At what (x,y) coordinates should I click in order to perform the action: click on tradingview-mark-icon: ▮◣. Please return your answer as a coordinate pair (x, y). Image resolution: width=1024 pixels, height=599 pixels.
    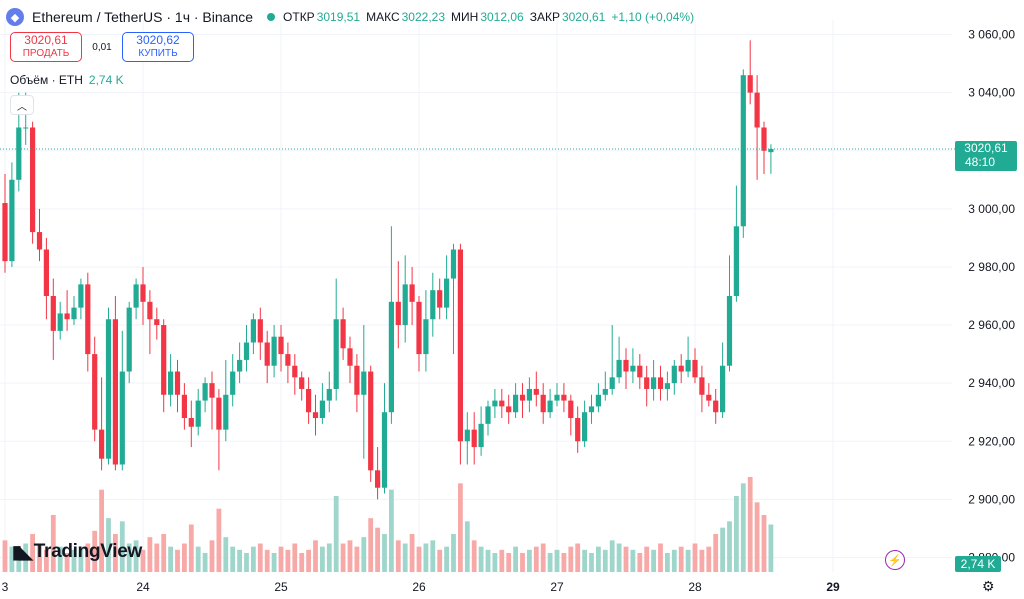
    Looking at the image, I should click on (22, 551).